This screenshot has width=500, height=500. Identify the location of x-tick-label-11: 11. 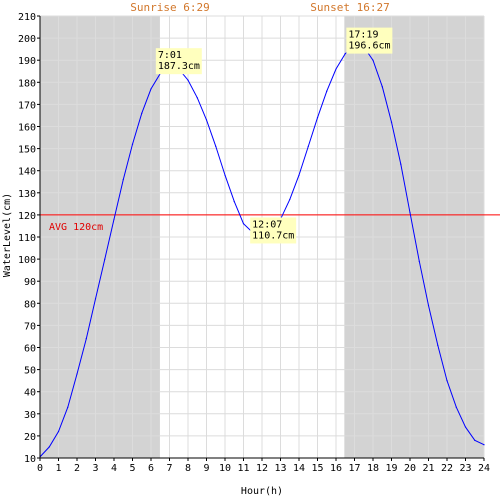
(243, 468).